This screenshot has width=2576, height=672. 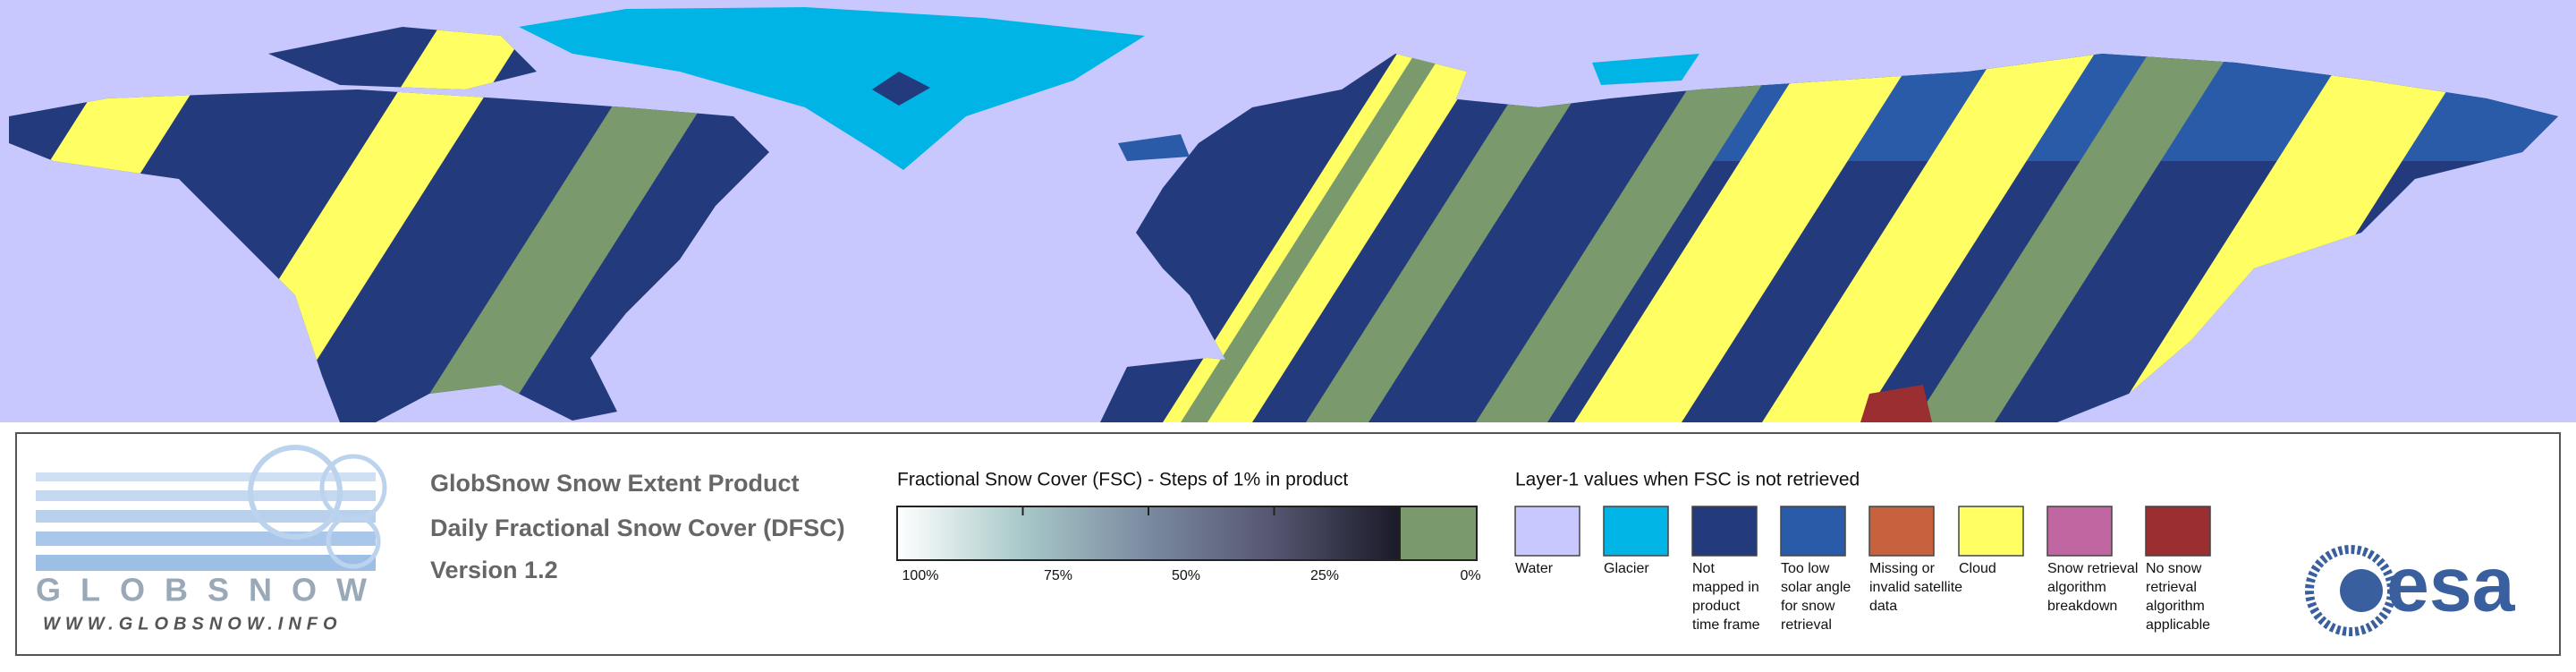 What do you see at coordinates (1191, 544) in the screenshot?
I see `colorbar-ticks: 100% 75% 50% 25% 0%` at bounding box center [1191, 544].